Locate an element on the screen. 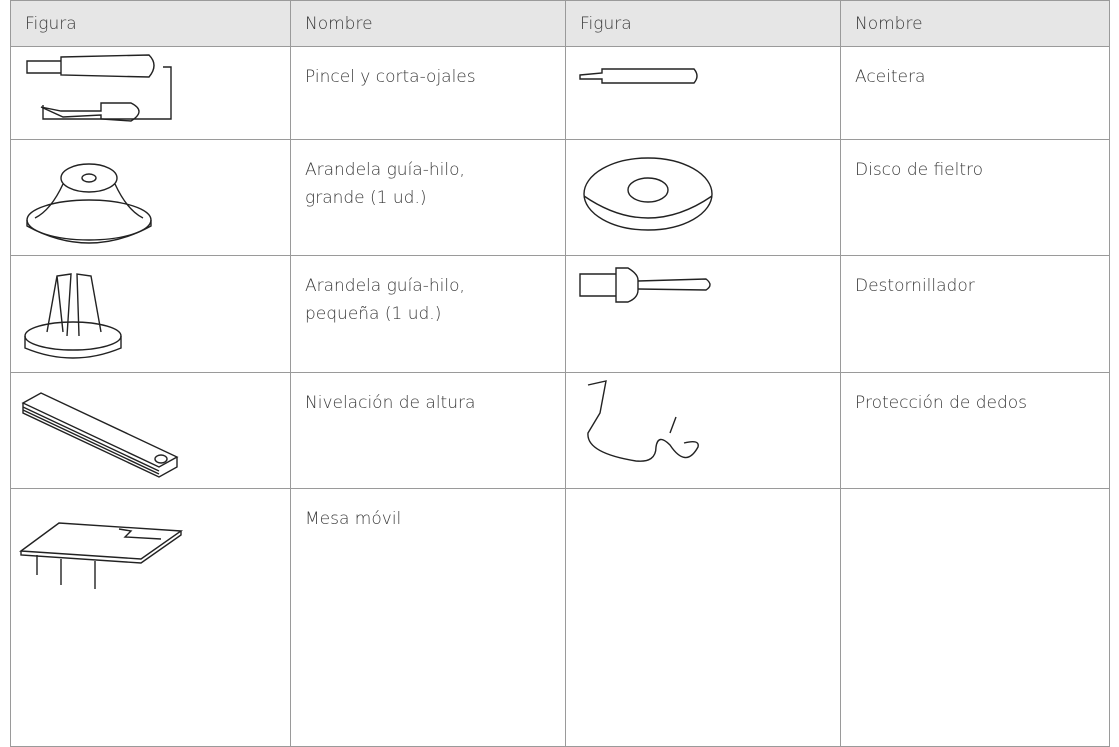  name-cell: Disco de fieltro is located at coordinates (975, 197).